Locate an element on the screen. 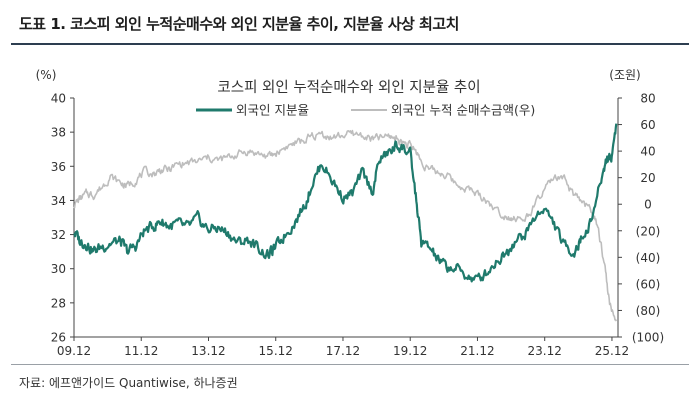 The width and height of the screenshot is (700, 405). left-tick-label: 28 is located at coordinates (58, 303).